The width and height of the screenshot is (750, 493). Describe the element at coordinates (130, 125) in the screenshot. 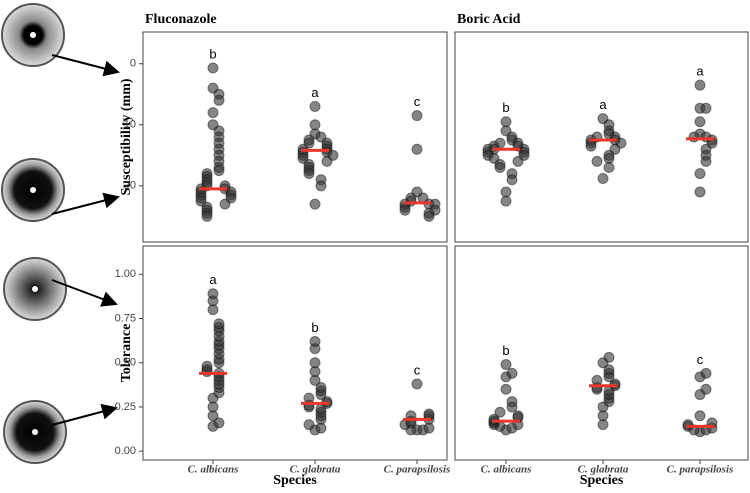

I see `y-tick-label: 10` at that location.